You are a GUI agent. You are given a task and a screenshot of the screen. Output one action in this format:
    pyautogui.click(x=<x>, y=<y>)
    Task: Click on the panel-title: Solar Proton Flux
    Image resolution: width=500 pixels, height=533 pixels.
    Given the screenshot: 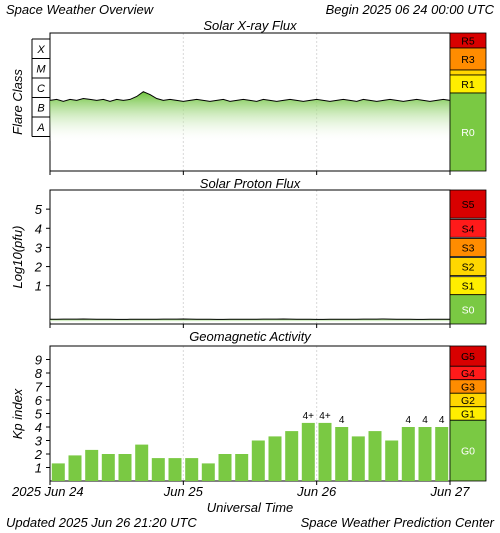 What is the action you would take?
    pyautogui.click(x=250, y=183)
    